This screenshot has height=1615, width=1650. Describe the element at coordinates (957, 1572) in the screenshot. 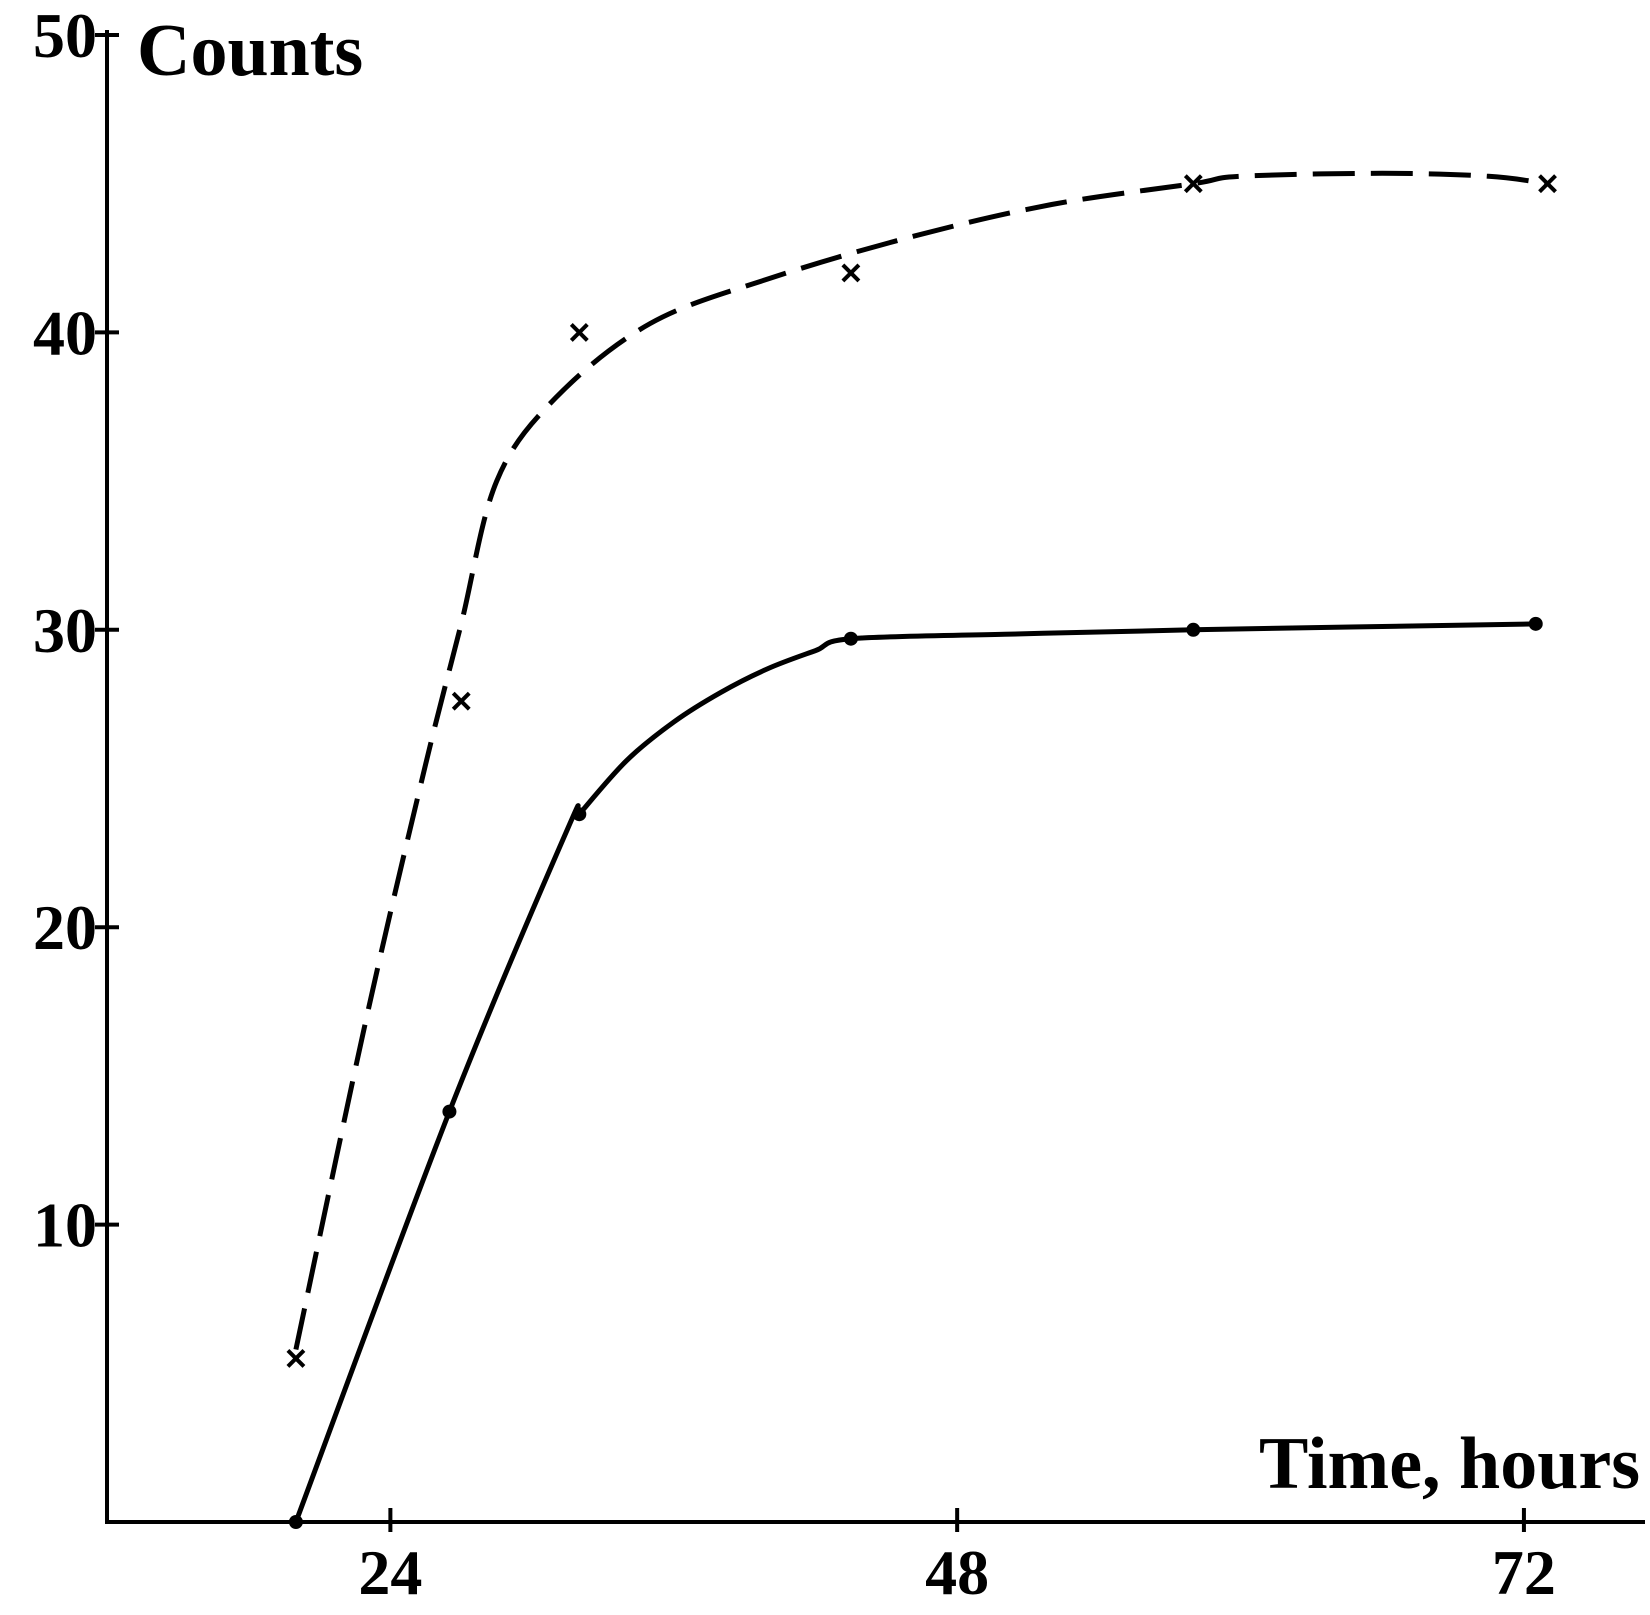

I see `x-tick-label-48: 48` at that location.